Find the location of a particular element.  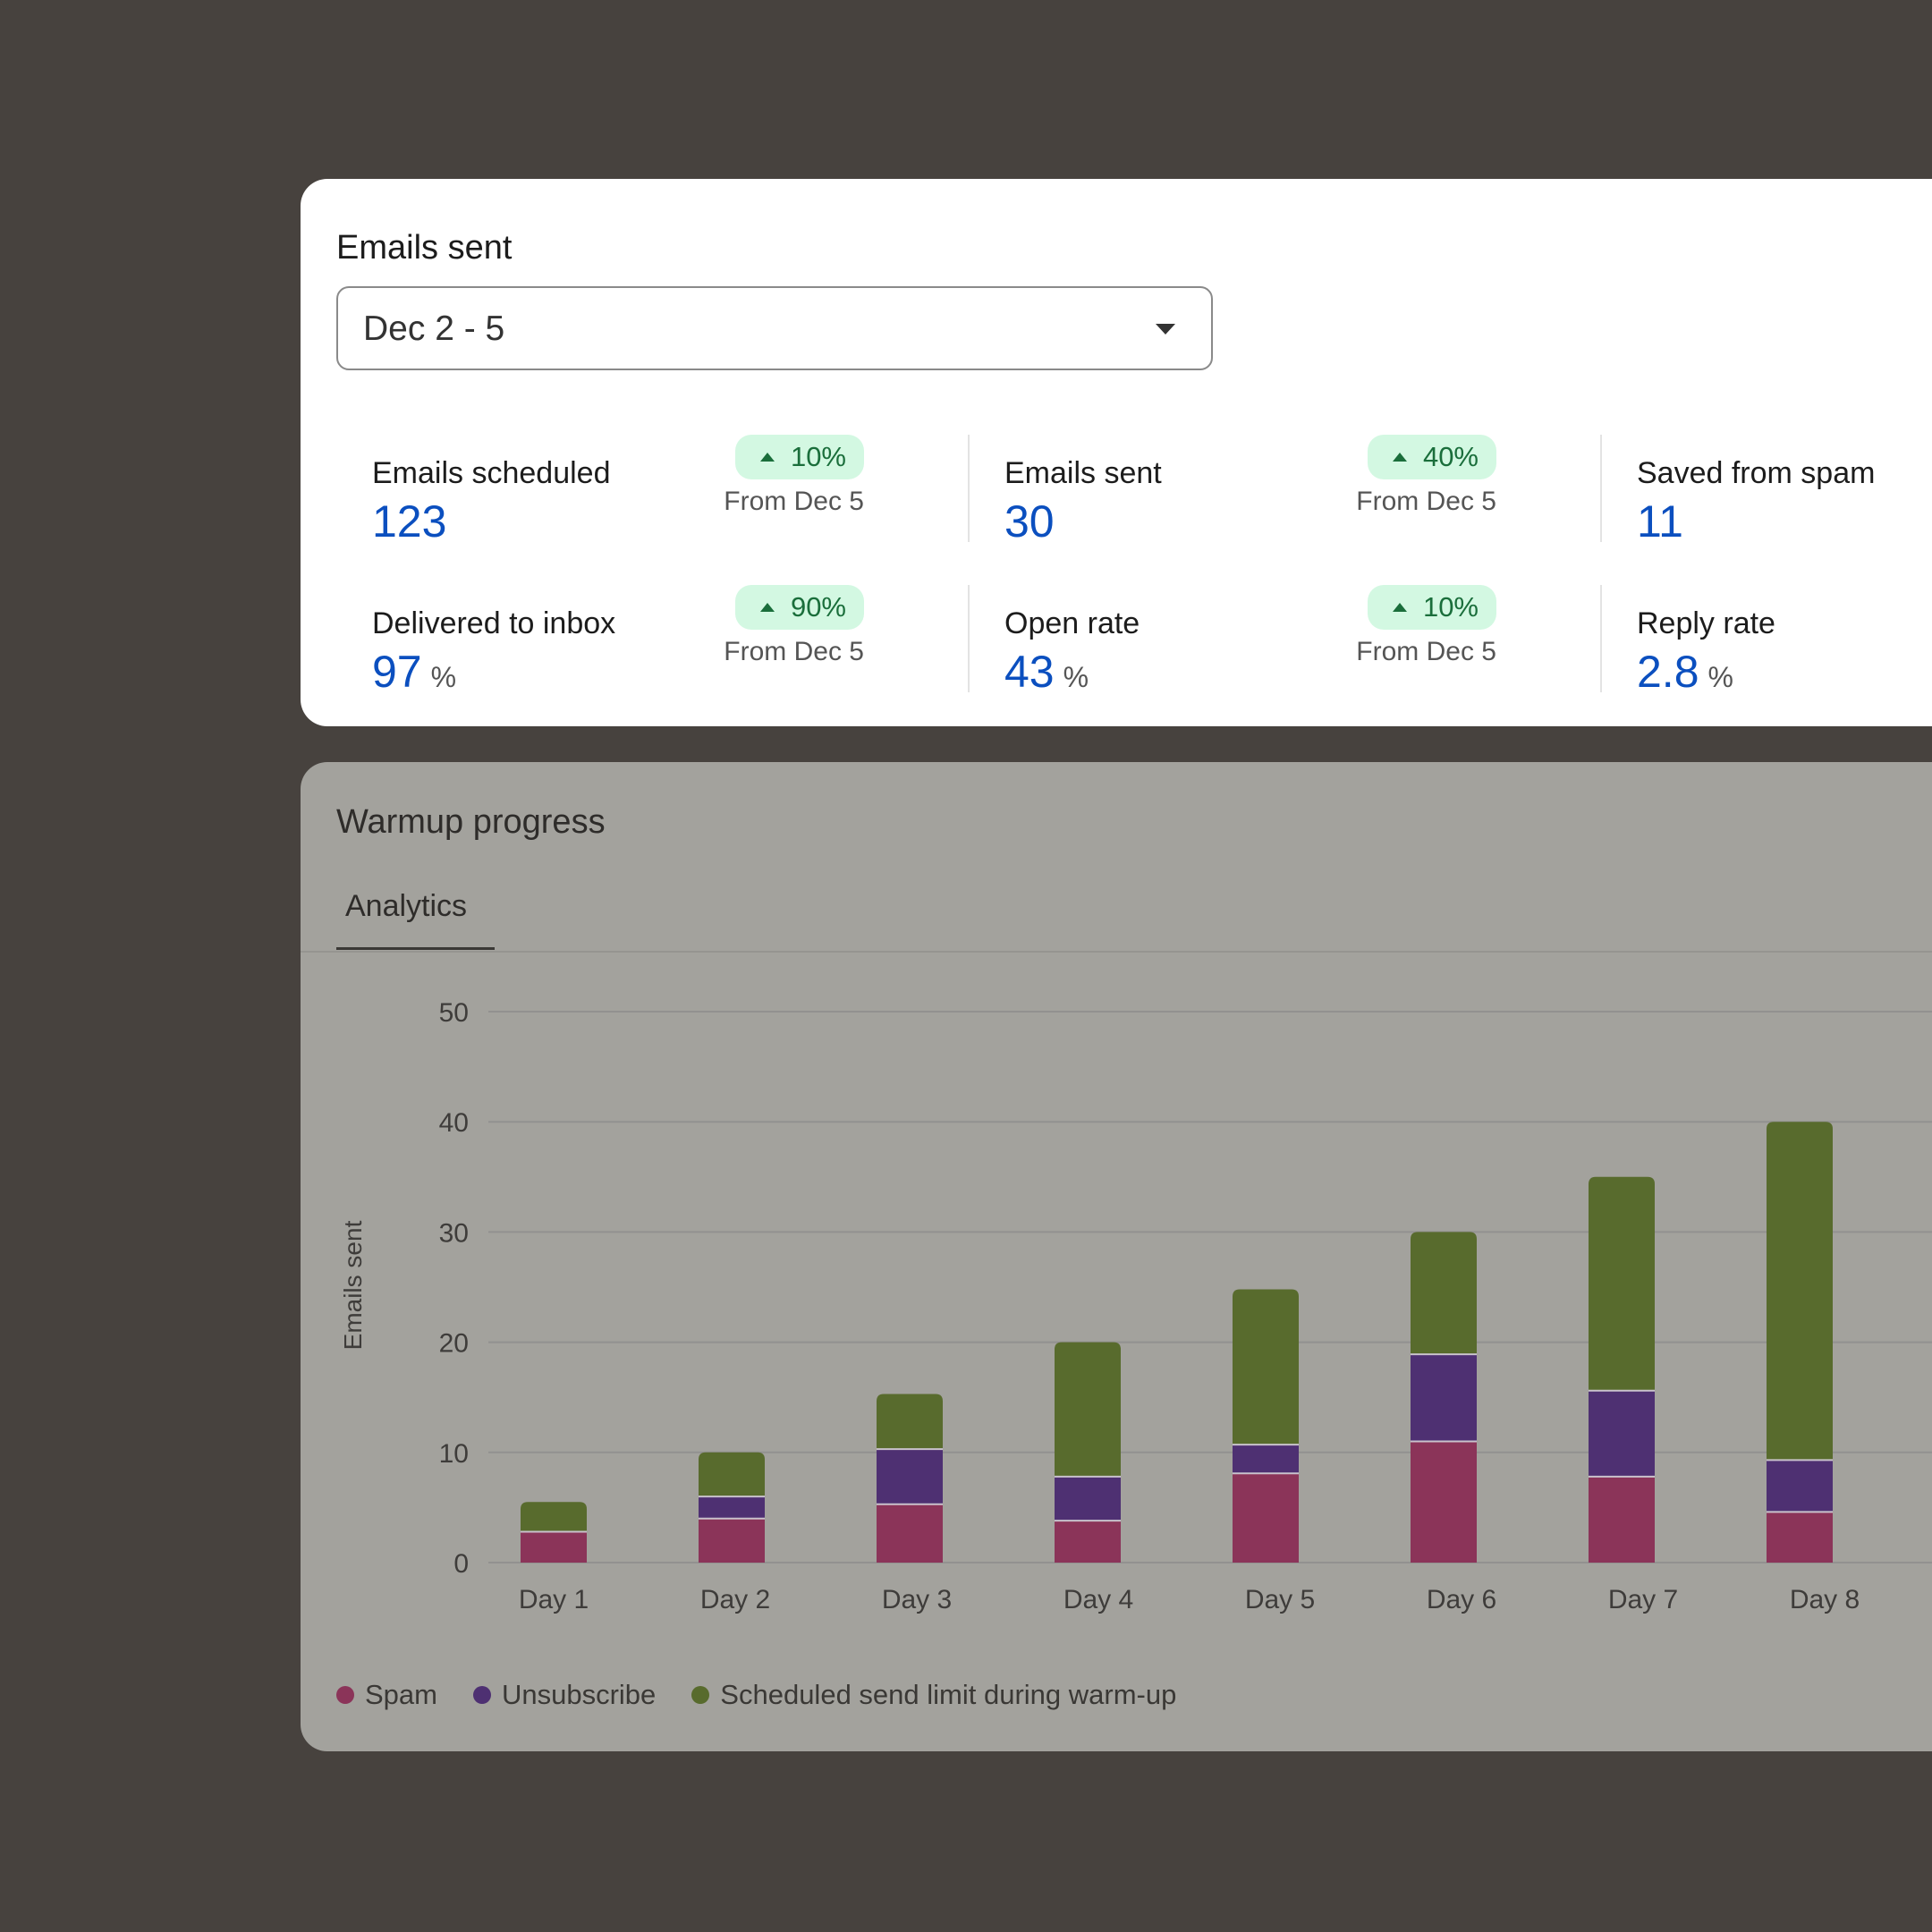

legend-item: Scheduled send limit during warm-up is located at coordinates (933, 1695).